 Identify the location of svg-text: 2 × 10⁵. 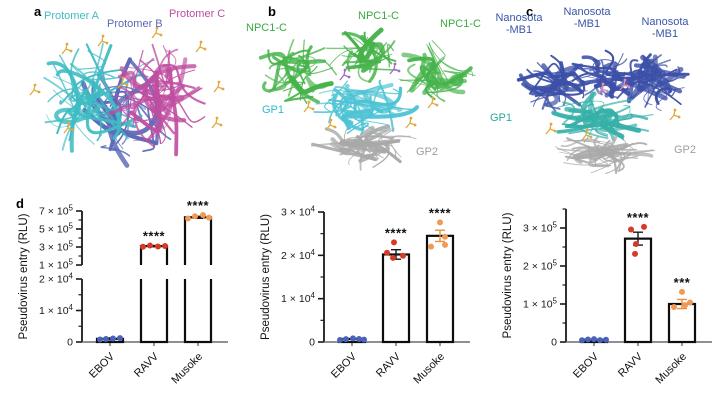
(540, 266).